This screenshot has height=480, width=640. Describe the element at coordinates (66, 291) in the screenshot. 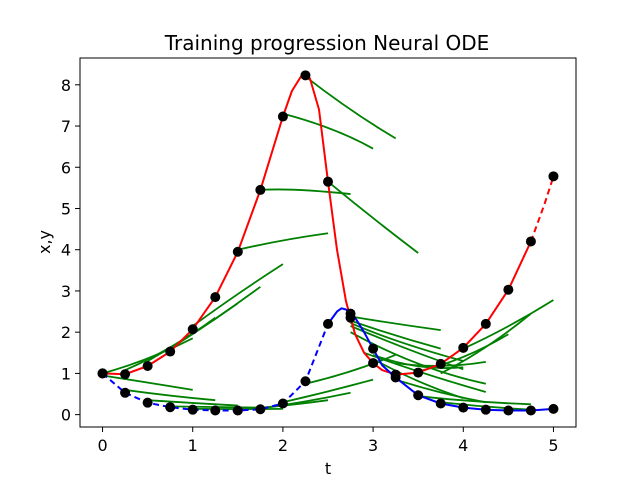

I see `y-tick-label: 3` at that location.